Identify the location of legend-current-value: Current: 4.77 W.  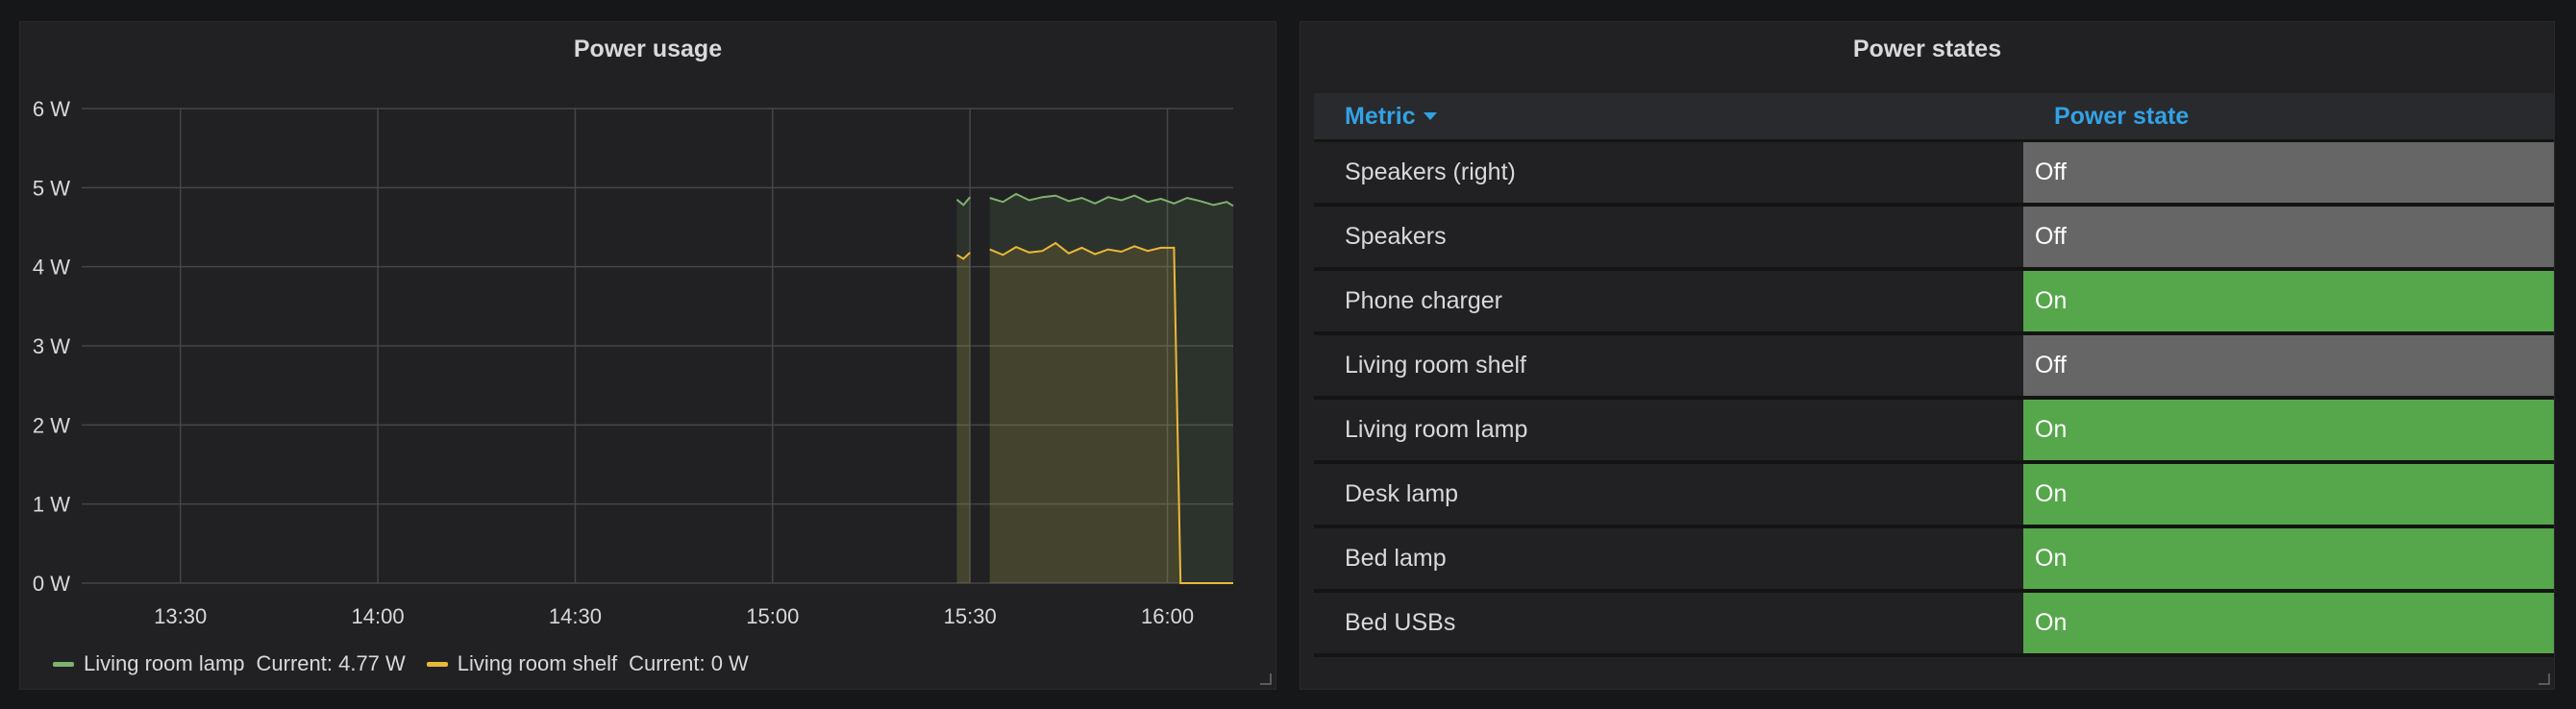
(331, 663).